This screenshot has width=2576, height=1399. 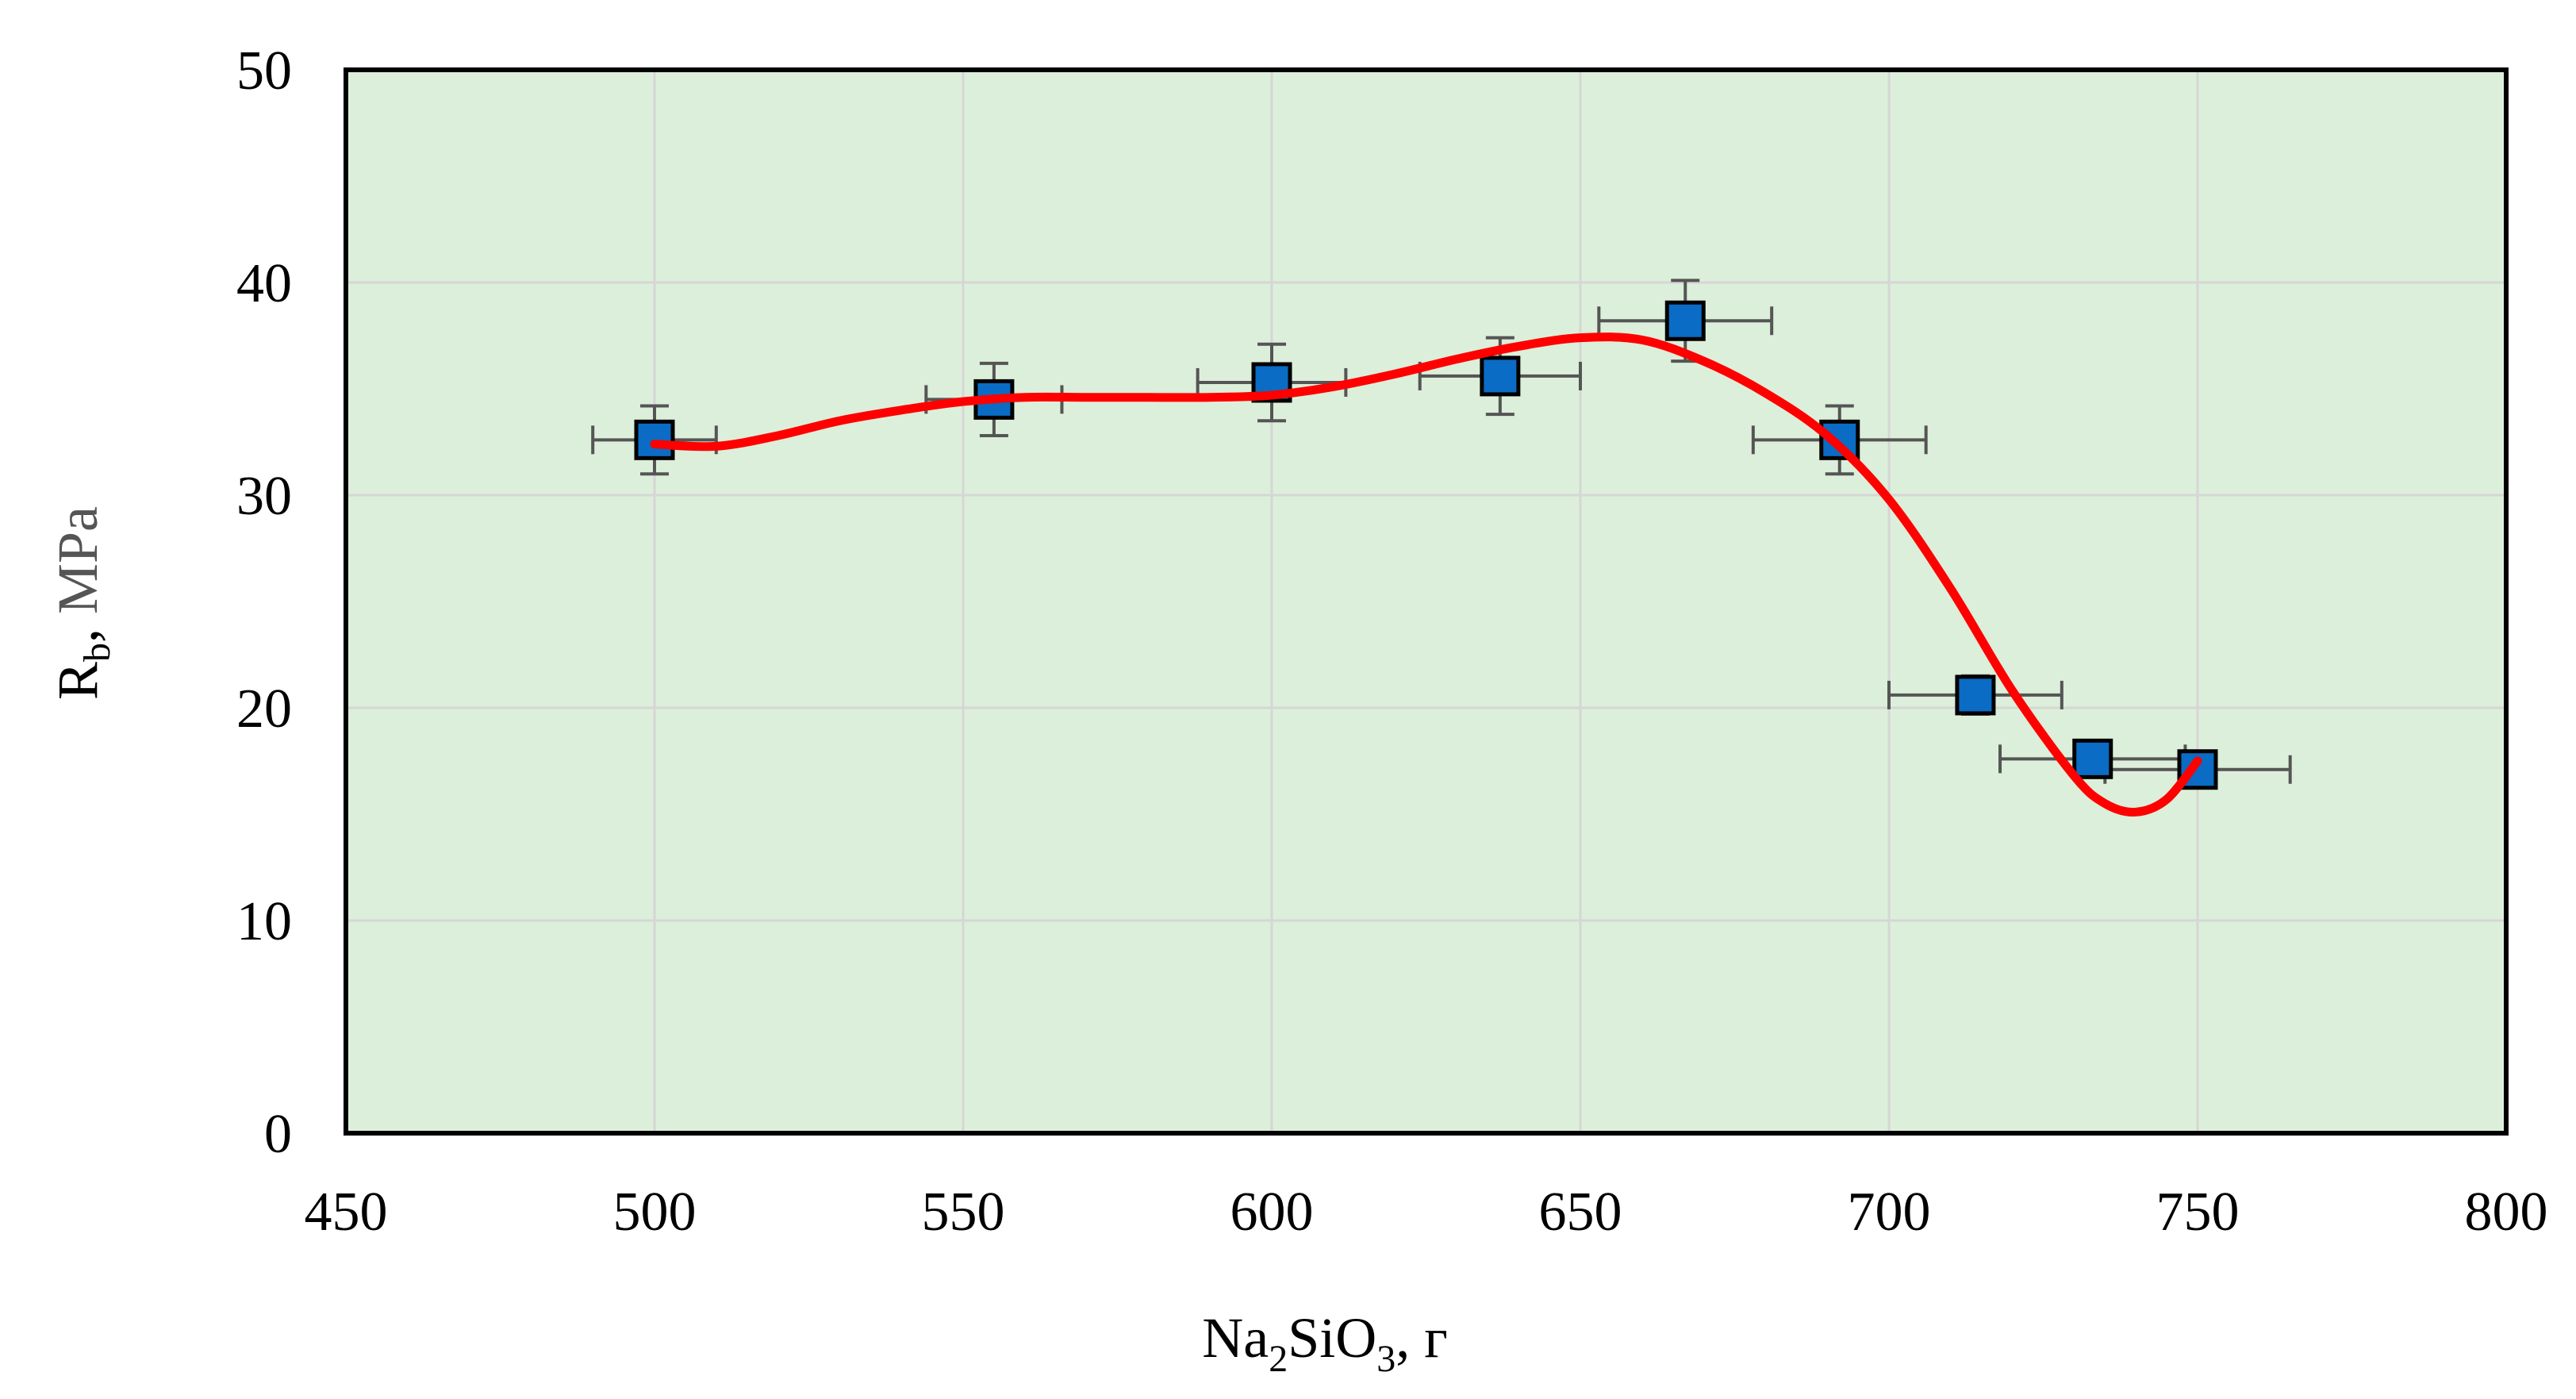 What do you see at coordinates (278, 1134) in the screenshot?
I see `y-tick-label: 0` at bounding box center [278, 1134].